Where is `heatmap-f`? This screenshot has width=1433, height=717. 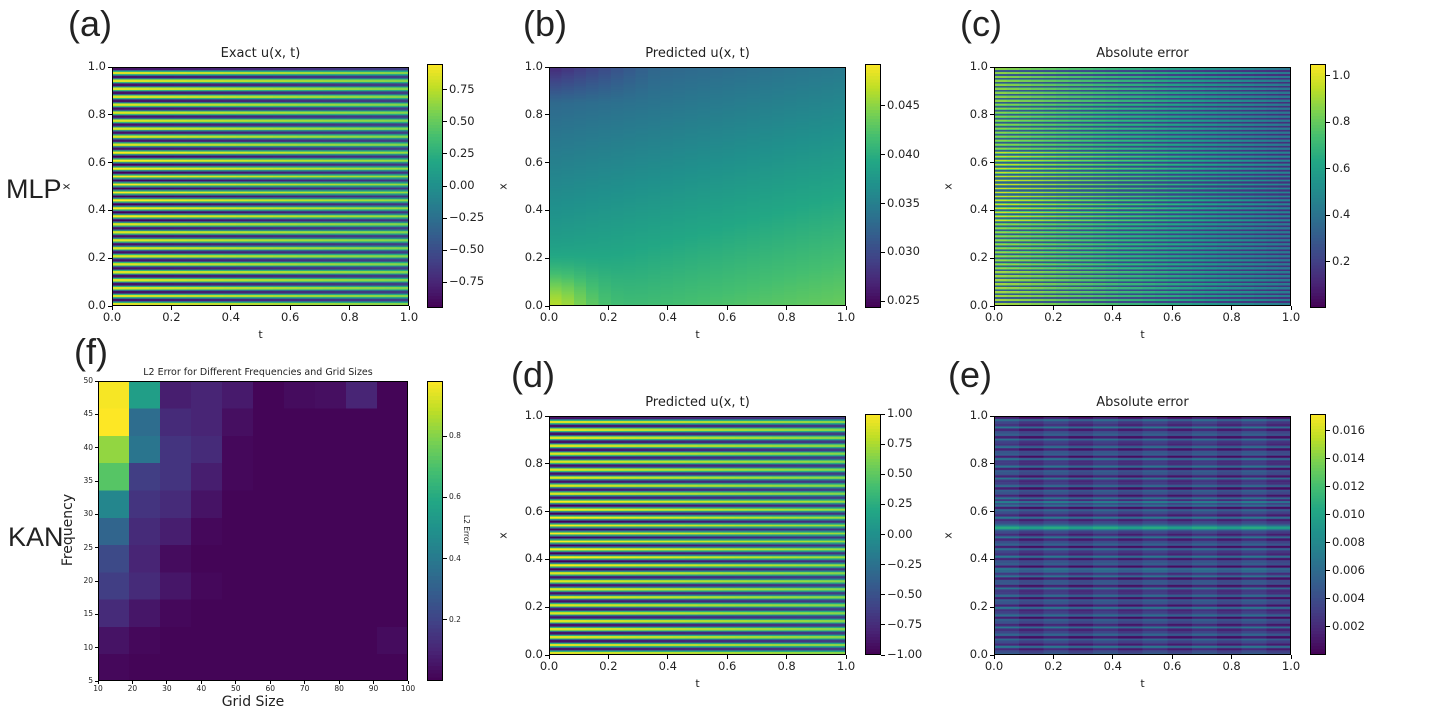
heatmap-f is located at coordinates (253, 531).